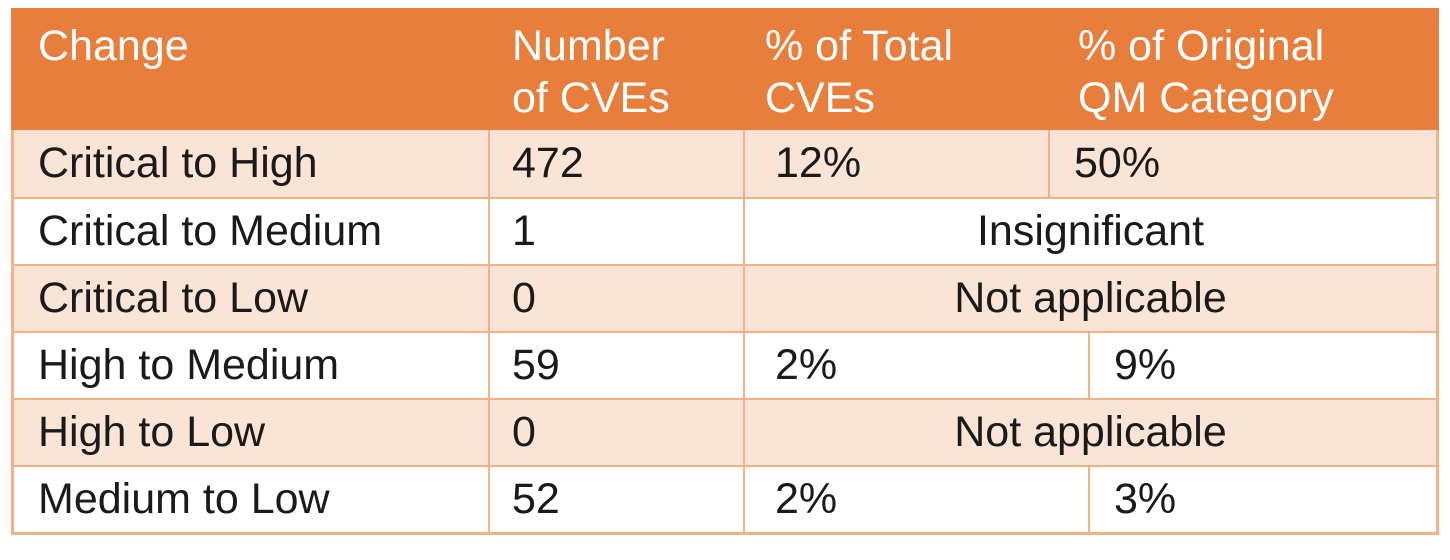 Image resolution: width=1450 pixels, height=560 pixels. I want to click on table-row-high-to-medium: High to Medium 59 2% 9%, so click(725, 364).